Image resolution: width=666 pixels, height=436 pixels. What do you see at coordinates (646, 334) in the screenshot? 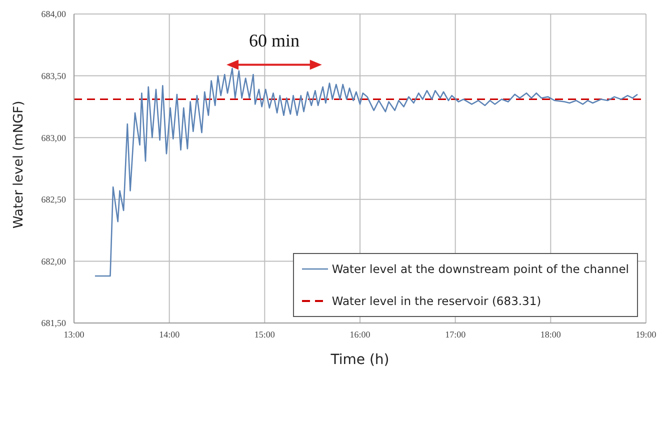
I see `x-tick-label: 19:00` at bounding box center [646, 334].